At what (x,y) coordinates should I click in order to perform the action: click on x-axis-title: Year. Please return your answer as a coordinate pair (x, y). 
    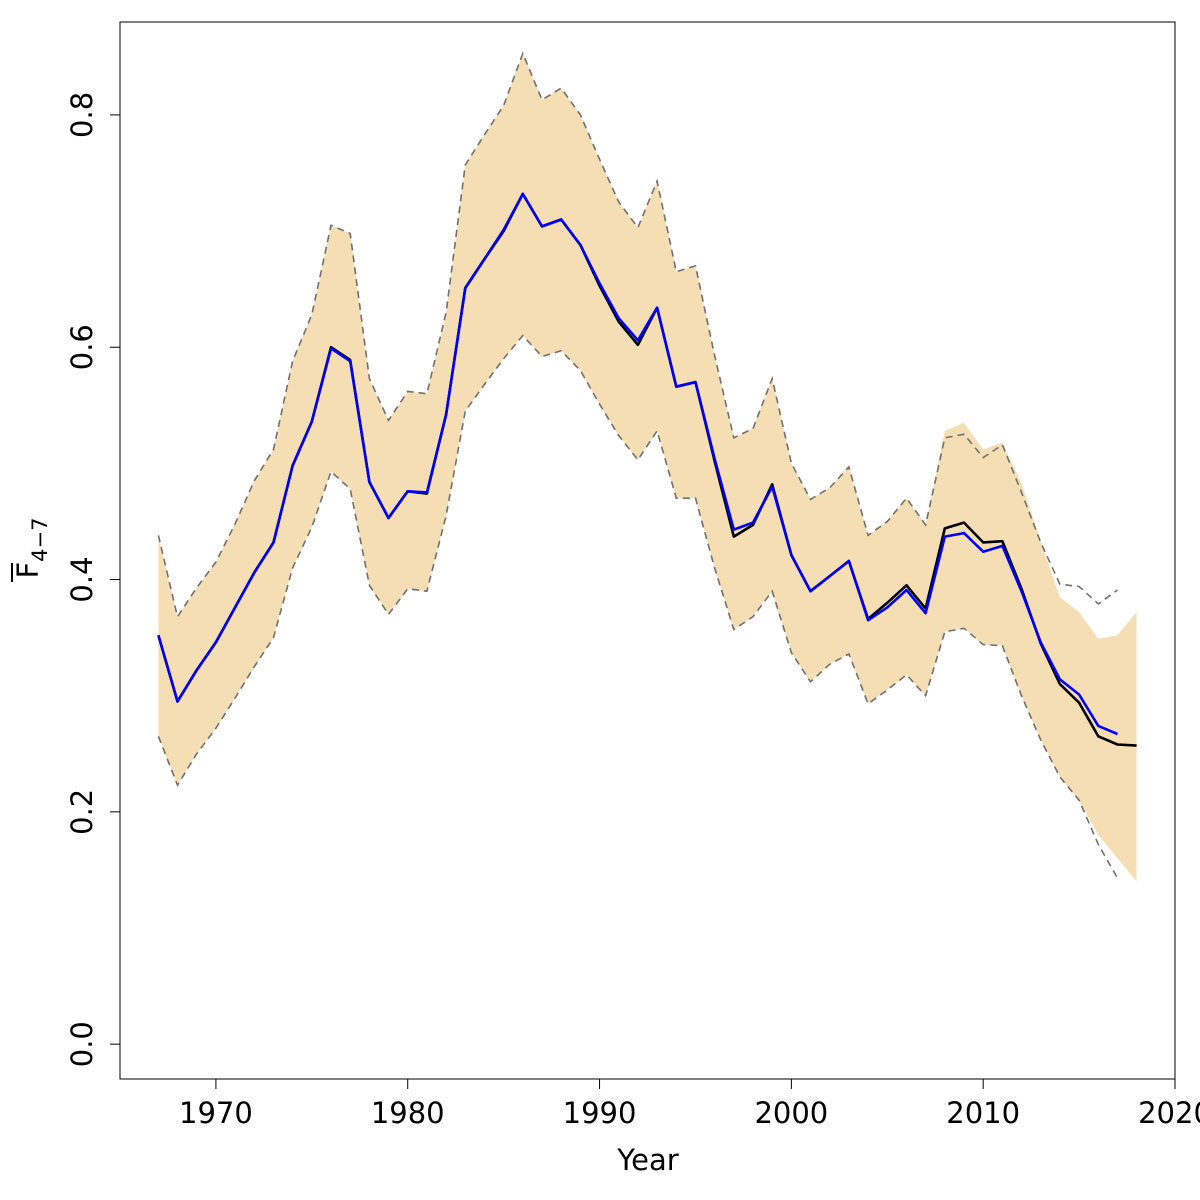
    Looking at the image, I should click on (647, 1160).